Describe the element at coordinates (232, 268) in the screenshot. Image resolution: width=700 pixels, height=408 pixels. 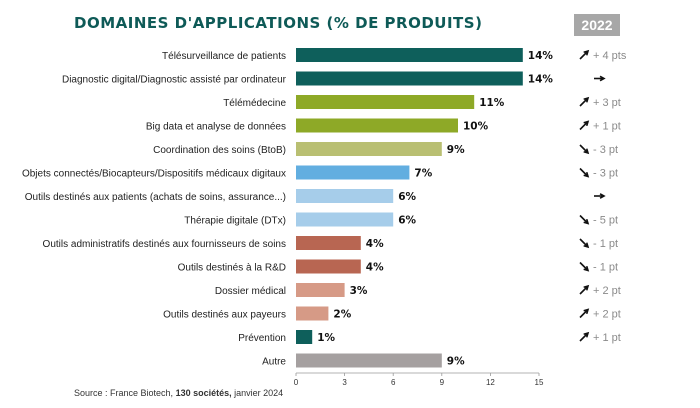
I see `category-label: Outils destinés à la R&D` at that location.